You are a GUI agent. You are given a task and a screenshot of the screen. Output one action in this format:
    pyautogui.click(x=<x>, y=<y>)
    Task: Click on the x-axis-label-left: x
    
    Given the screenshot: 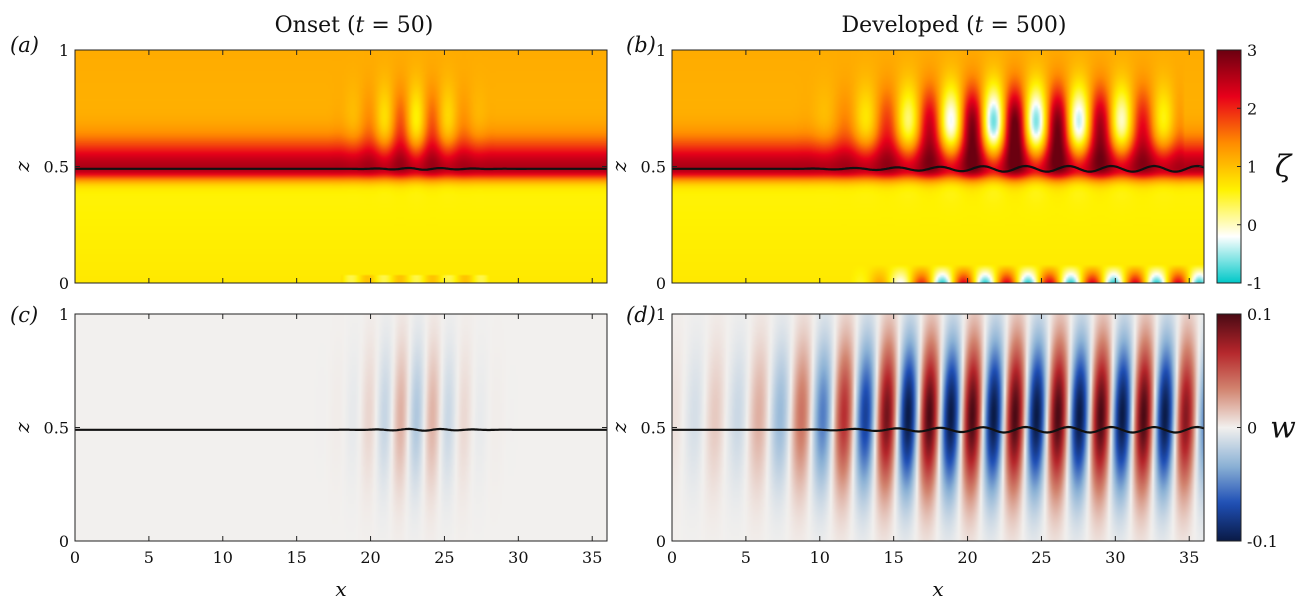 What is the action you would take?
    pyautogui.click(x=340, y=589)
    